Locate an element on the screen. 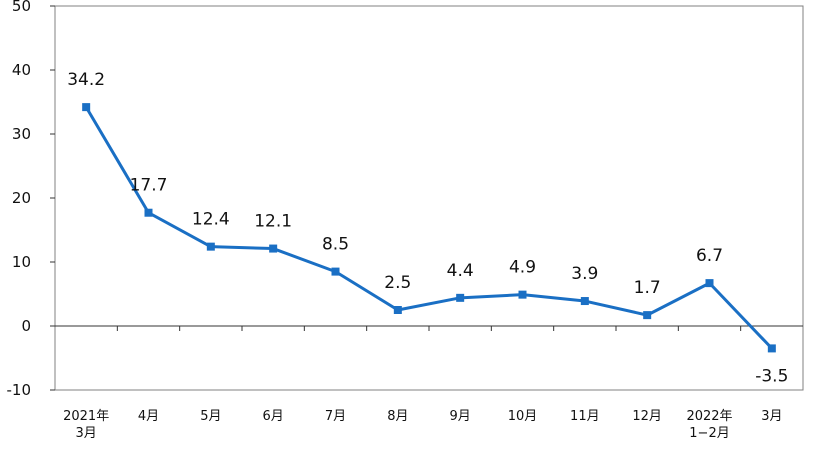 This screenshot has height=460, width=820. x-tick-labels: 2021年 3月 4月 5月 6月 7月 8月 9月 10月 11月 12月 2022年 1−2月 3月 is located at coordinates (422, 425).